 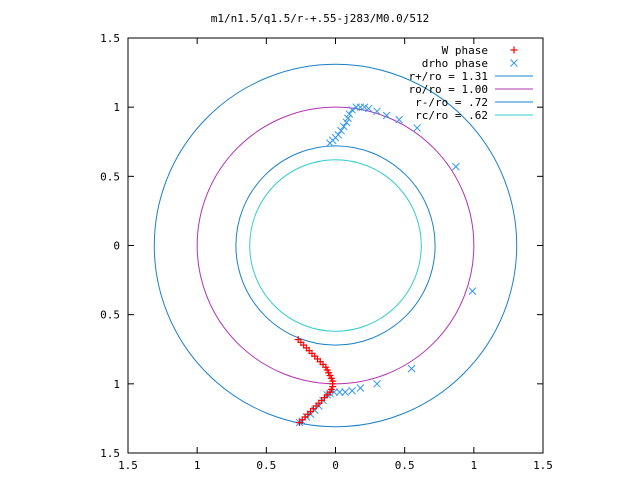 I want to click on legend-label: rc/ro = .62, so click(x=451, y=115).